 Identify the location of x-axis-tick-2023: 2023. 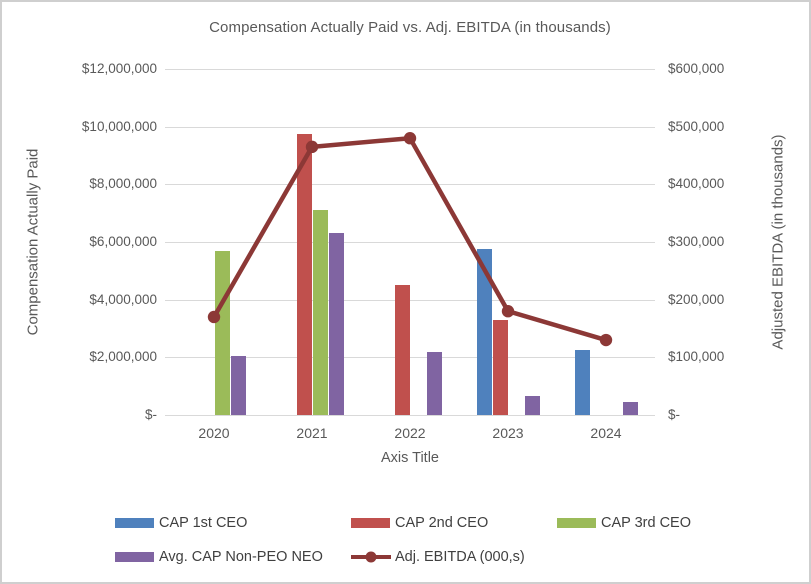
(508, 433).